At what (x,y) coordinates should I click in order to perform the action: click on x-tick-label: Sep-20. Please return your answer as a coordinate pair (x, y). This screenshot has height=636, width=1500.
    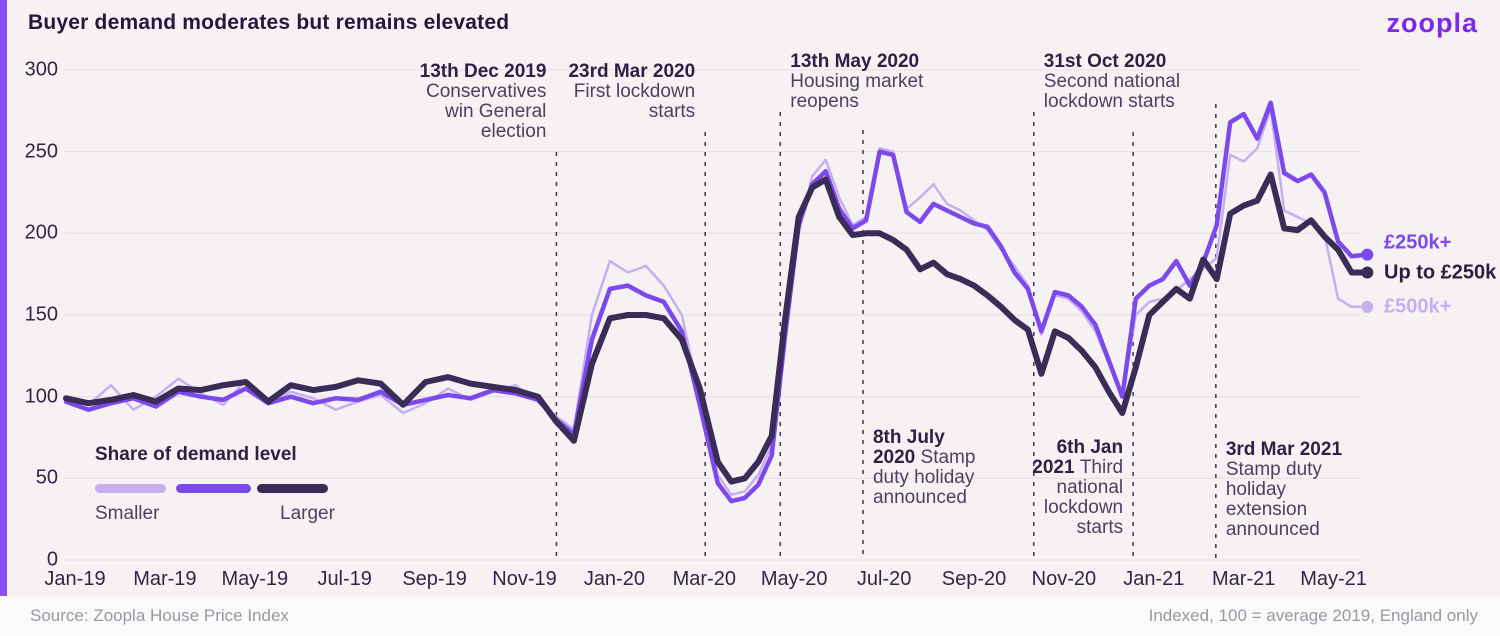
    Looking at the image, I should click on (974, 579).